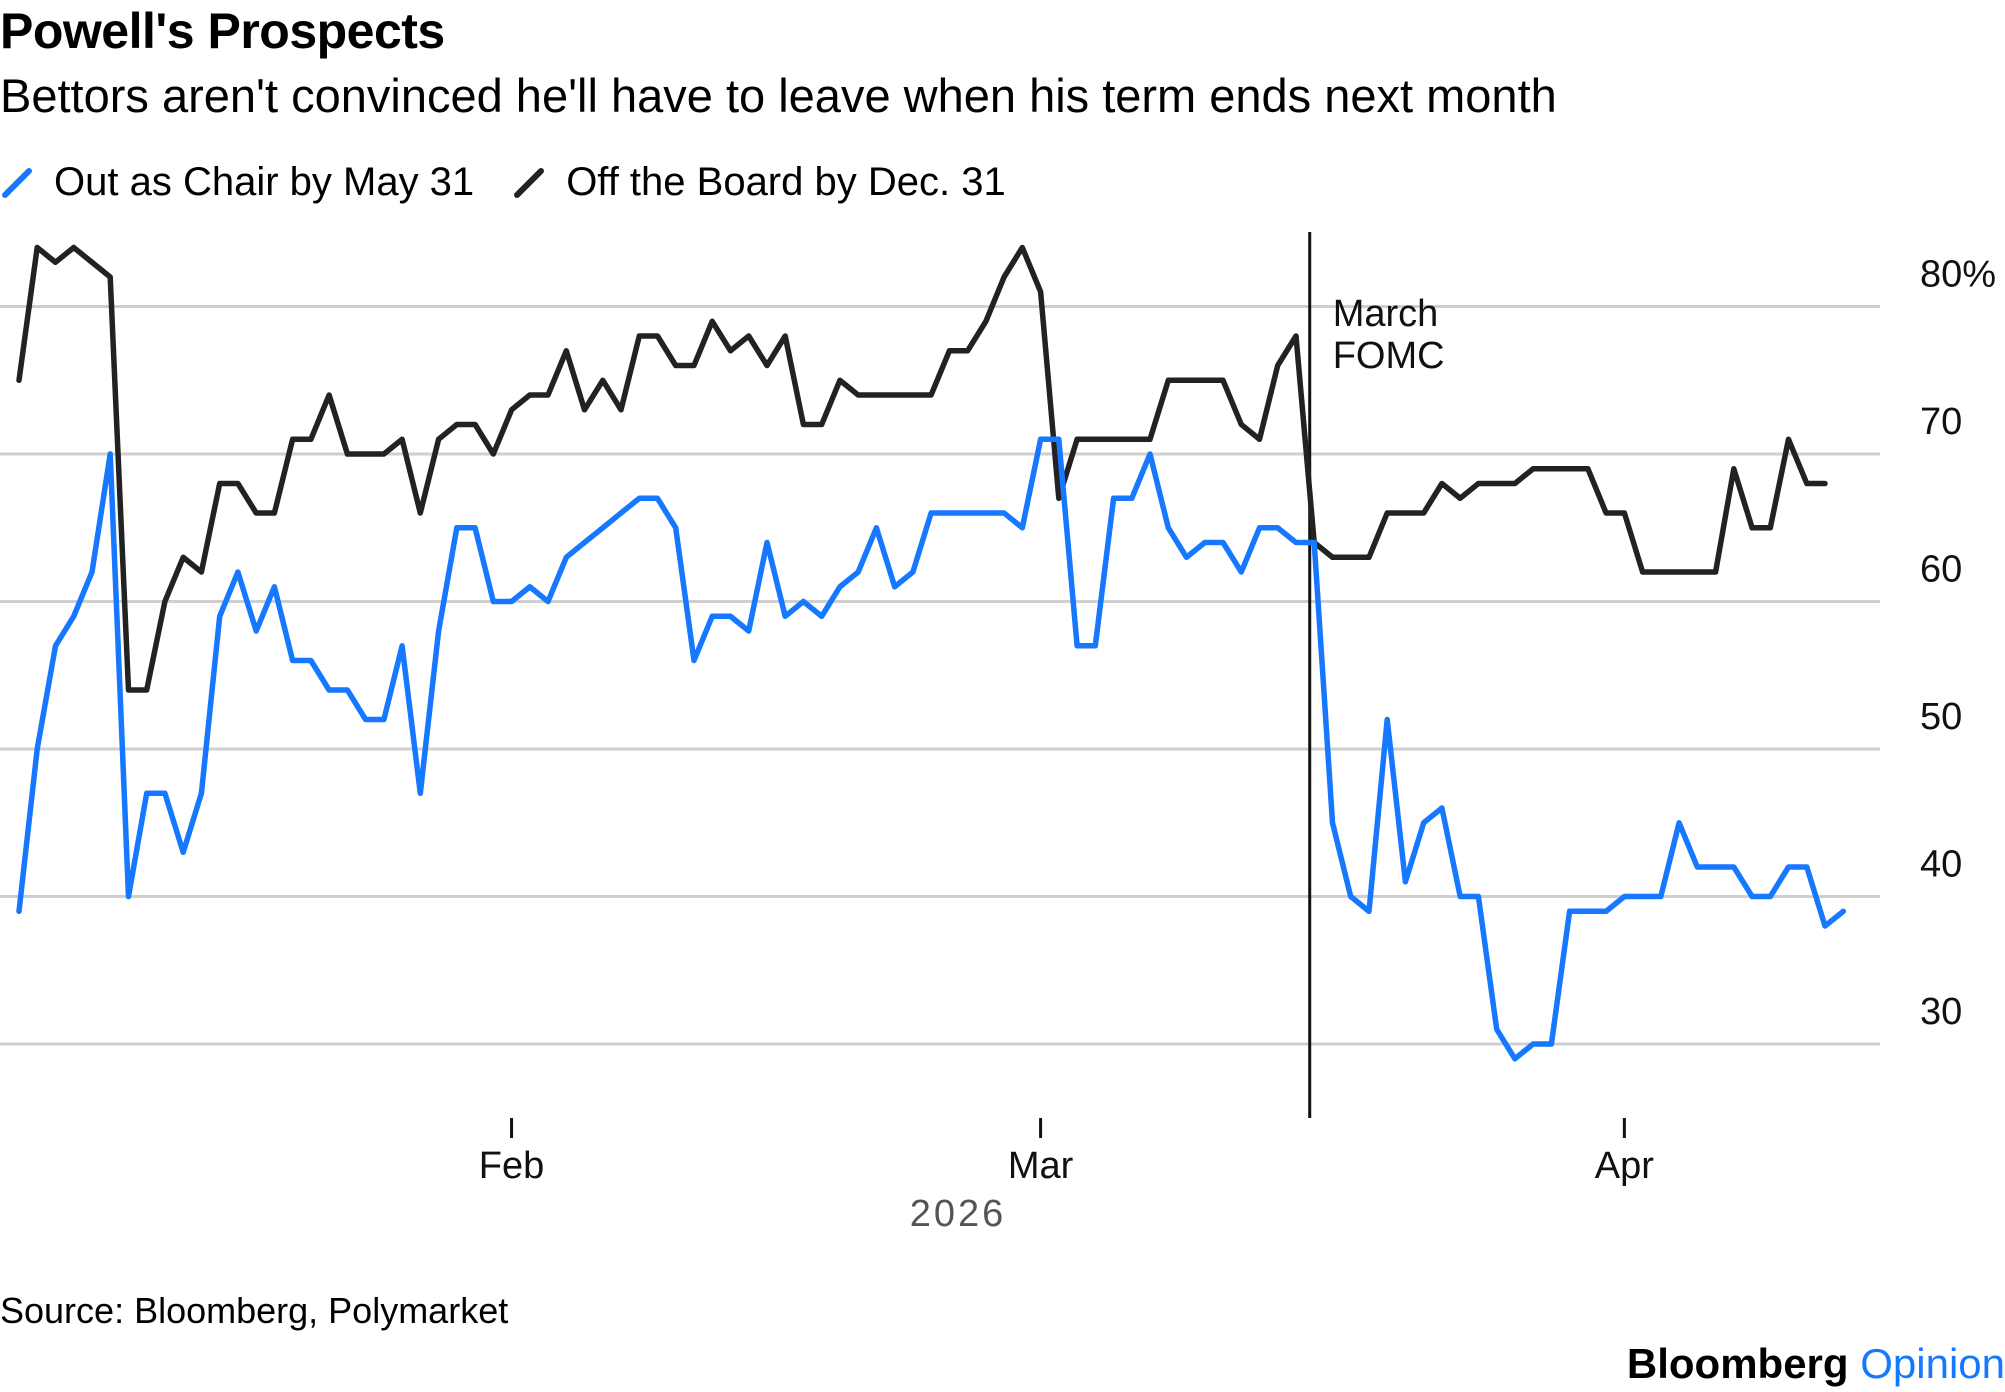 The image size is (2005, 1392). I want to click on y-tick-label-70: 70, so click(1941, 422).